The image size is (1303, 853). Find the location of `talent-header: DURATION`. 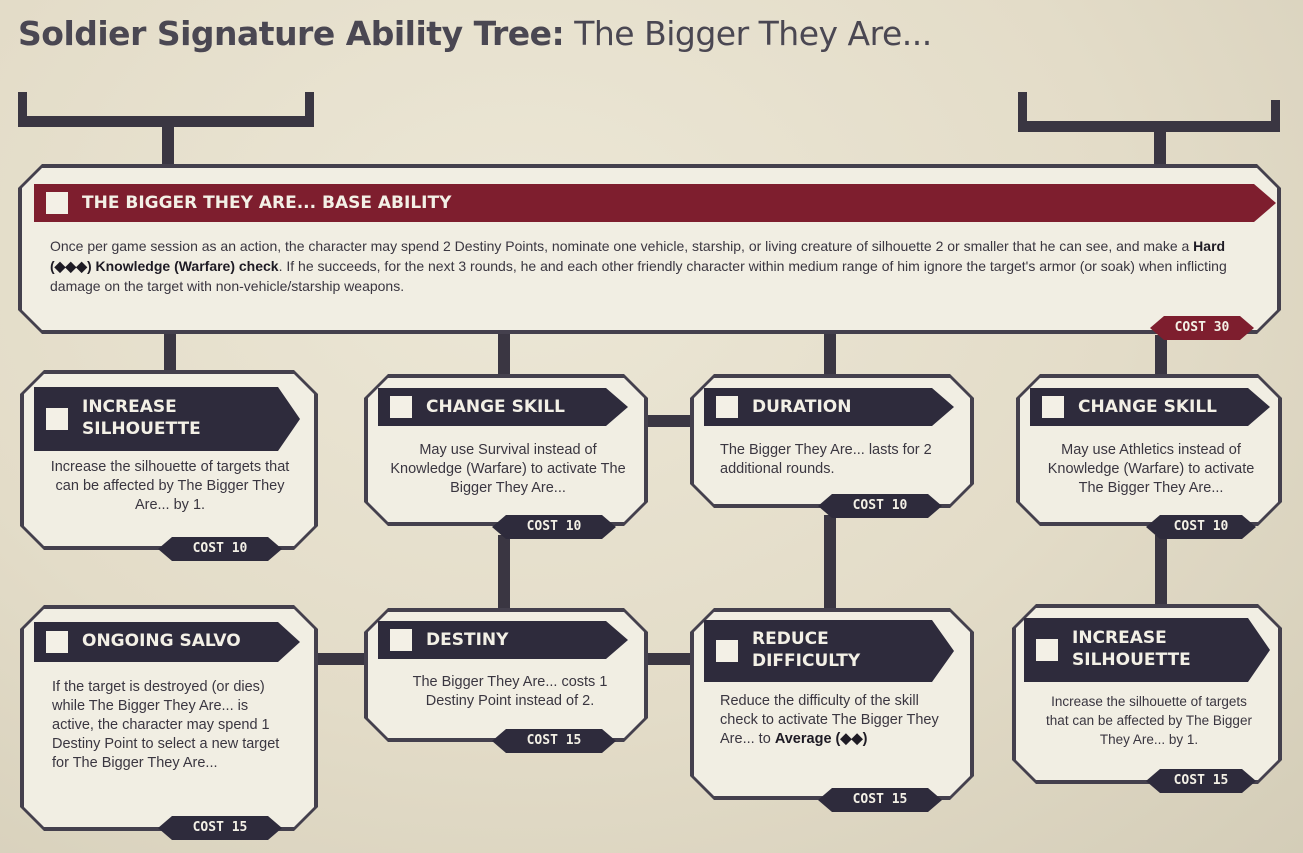

talent-header: DURATION is located at coordinates (829, 407).